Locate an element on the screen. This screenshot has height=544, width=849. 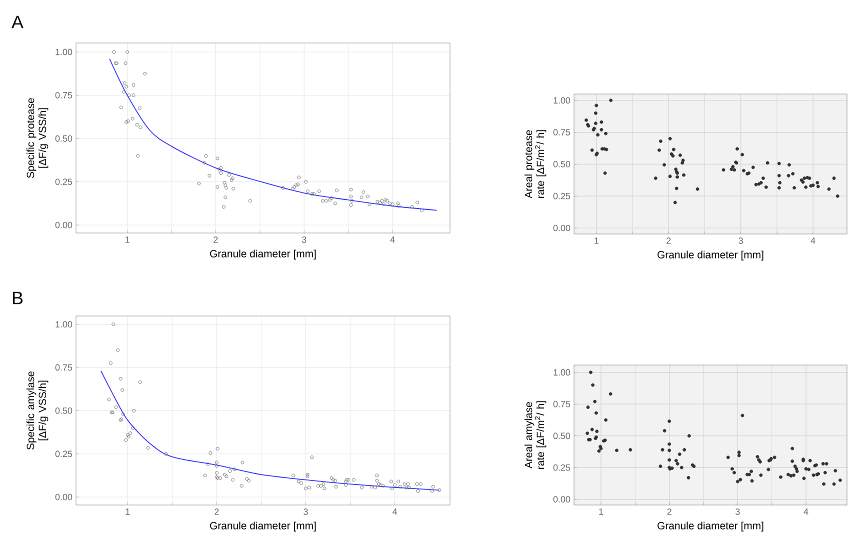
text: B is located at coordinates (17, 298).